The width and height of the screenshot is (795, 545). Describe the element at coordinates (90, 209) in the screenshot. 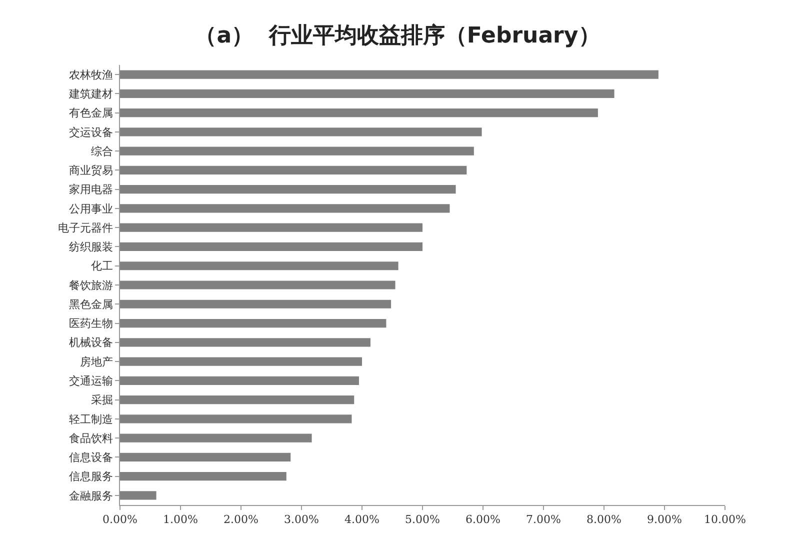

I see `y-tick-label: 公用事业` at that location.